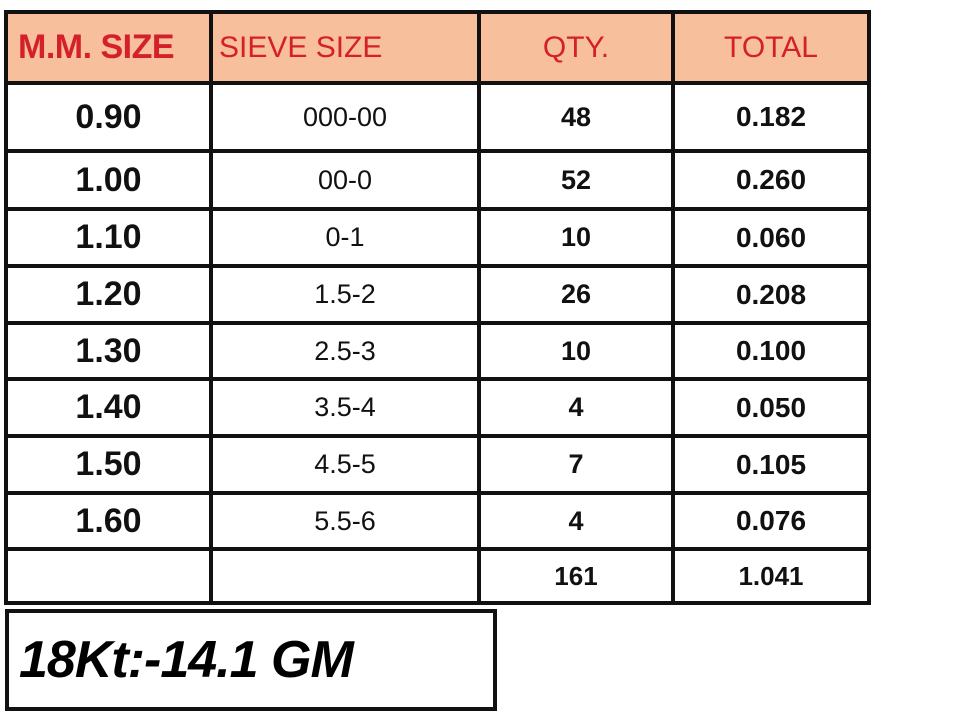 The width and height of the screenshot is (960, 720). I want to click on cell-mm-size: 1.60, so click(108, 521).